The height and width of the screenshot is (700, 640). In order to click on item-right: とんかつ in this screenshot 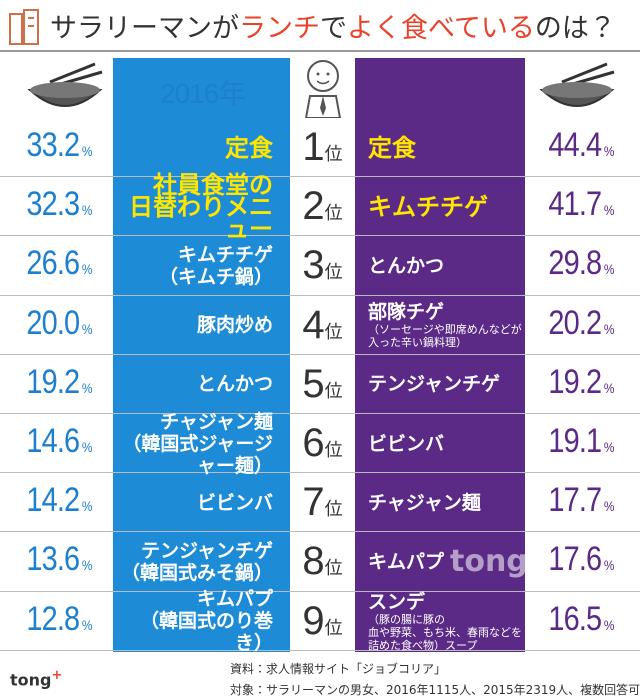, I will do `click(445, 265)`.